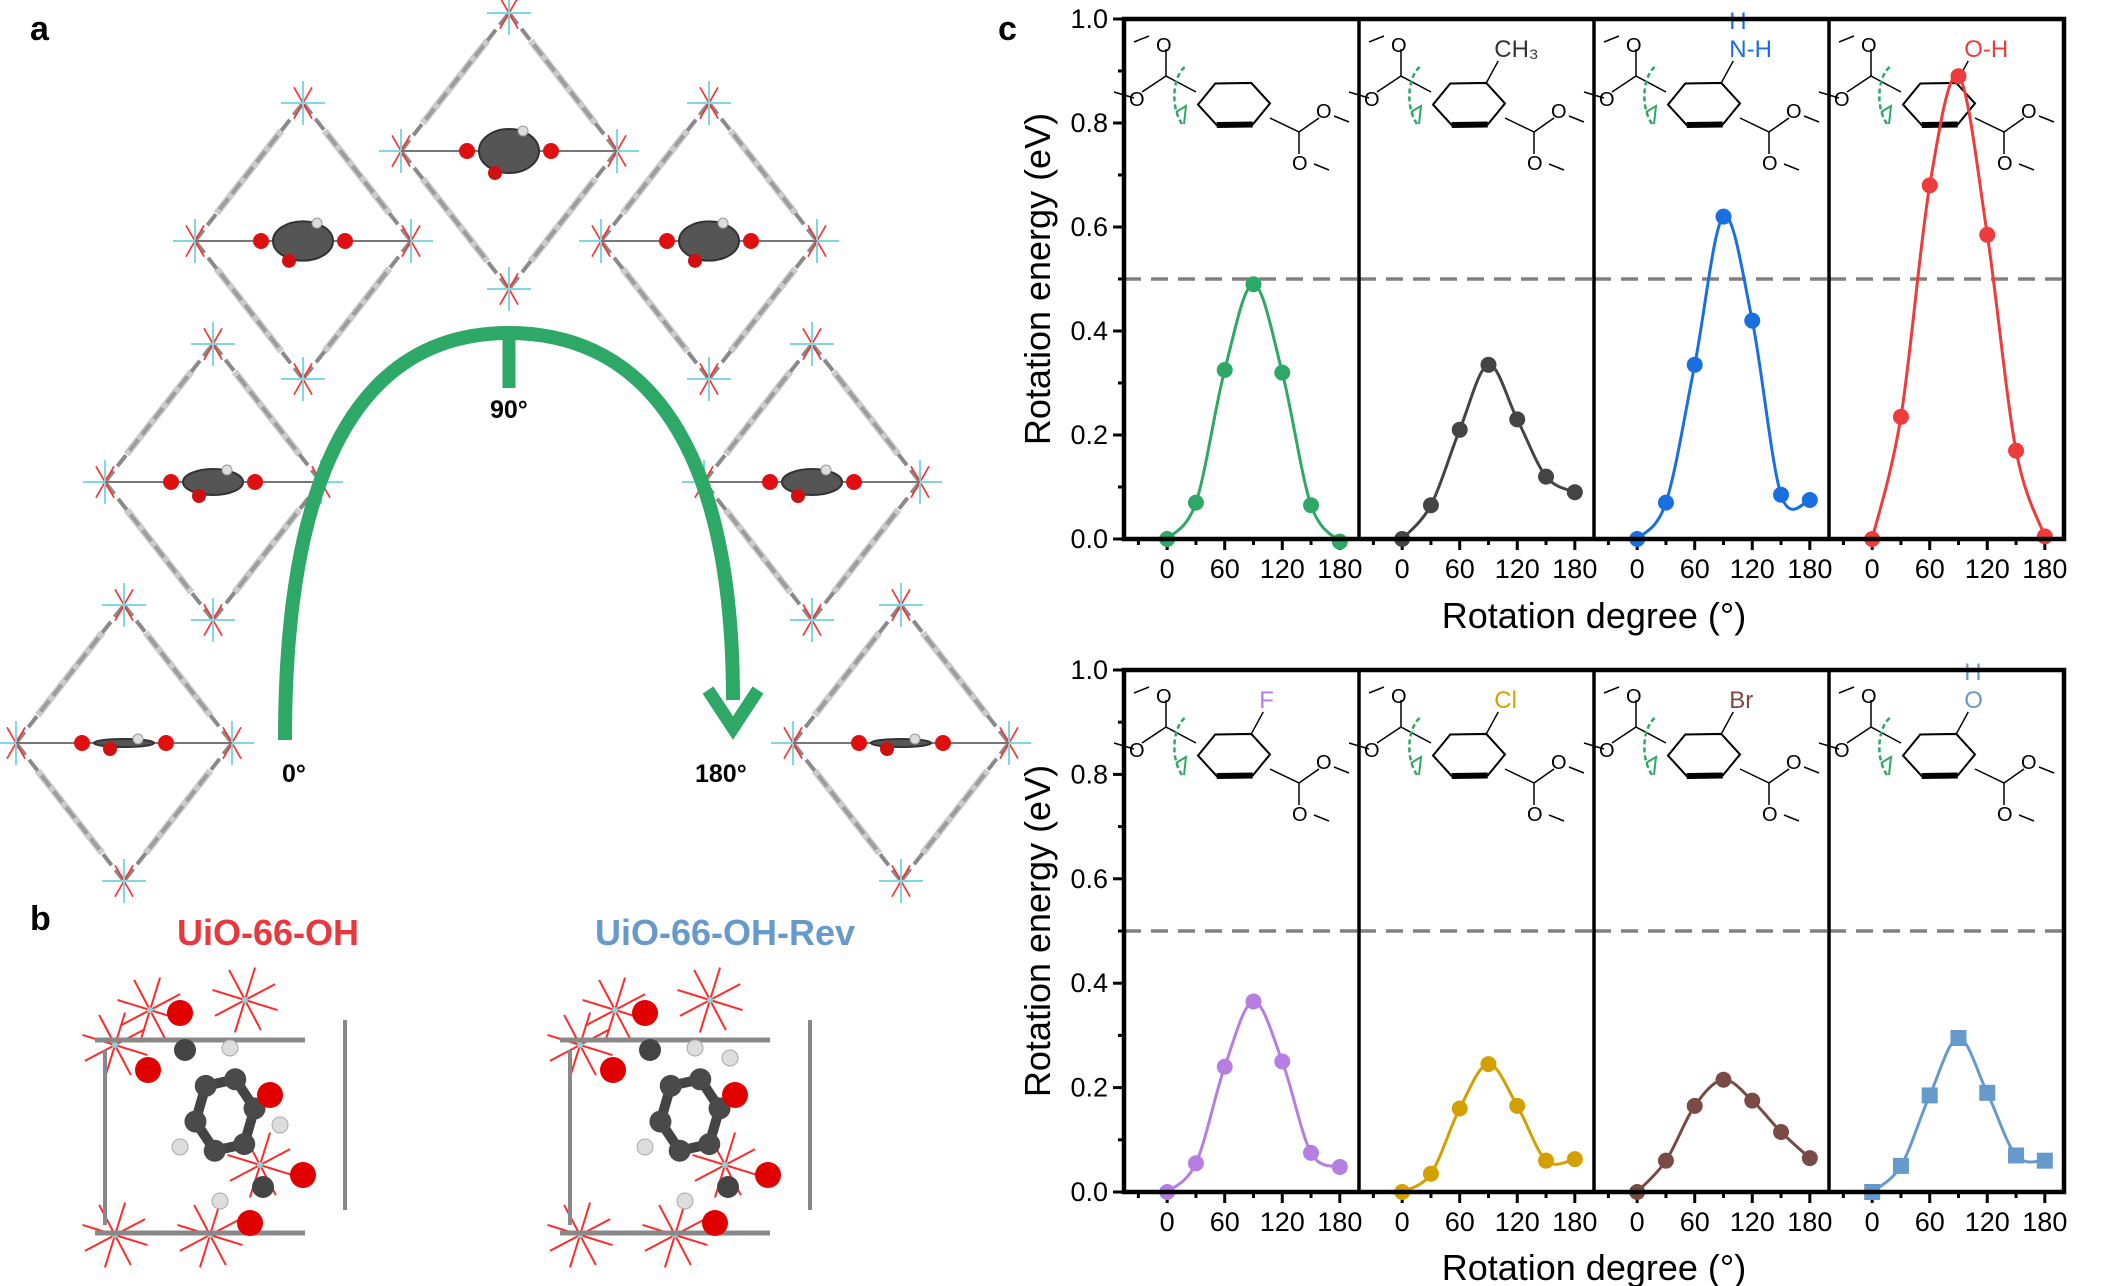 The height and width of the screenshot is (1286, 2126). I want to click on substituent-label: O, so click(1973, 700).